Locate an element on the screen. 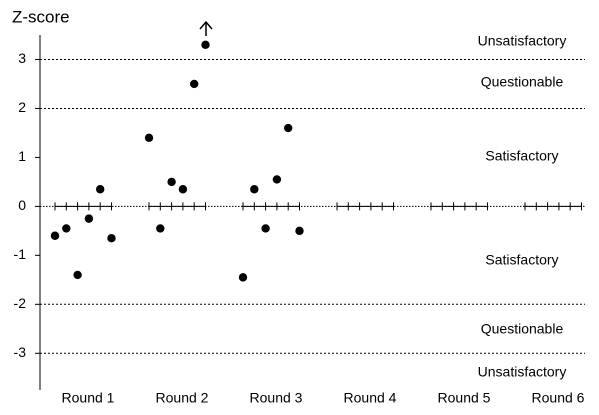  x-tick-label: Round 5 is located at coordinates (464, 398).